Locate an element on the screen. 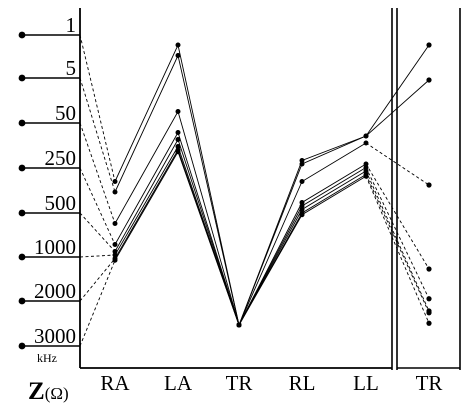 The width and height of the screenshot is (471, 403). frequency-tick-label: 1000 is located at coordinates (55, 247).